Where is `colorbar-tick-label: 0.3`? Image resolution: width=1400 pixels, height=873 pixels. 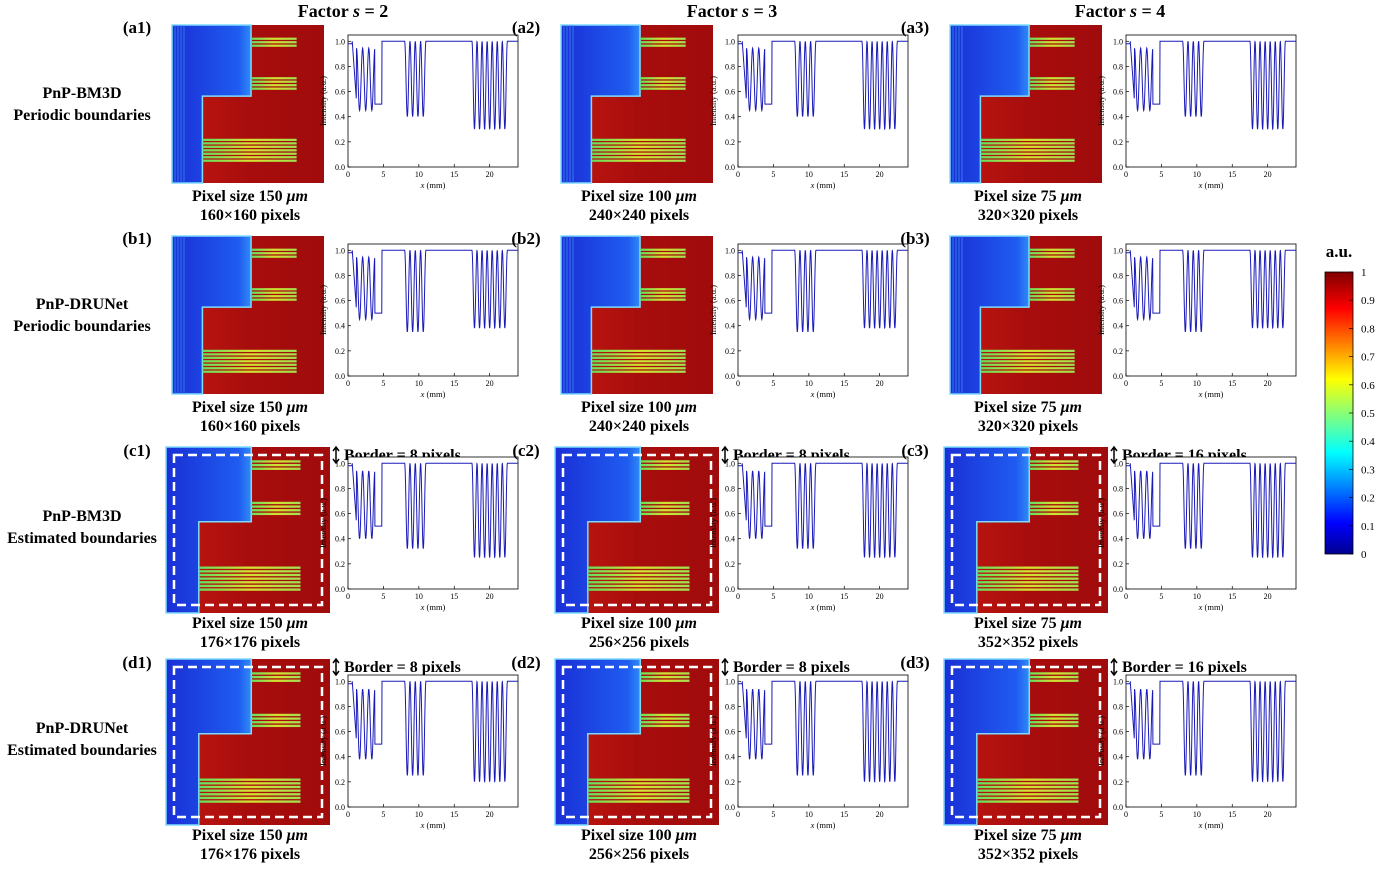 colorbar-tick-label: 0.3 is located at coordinates (1368, 470).